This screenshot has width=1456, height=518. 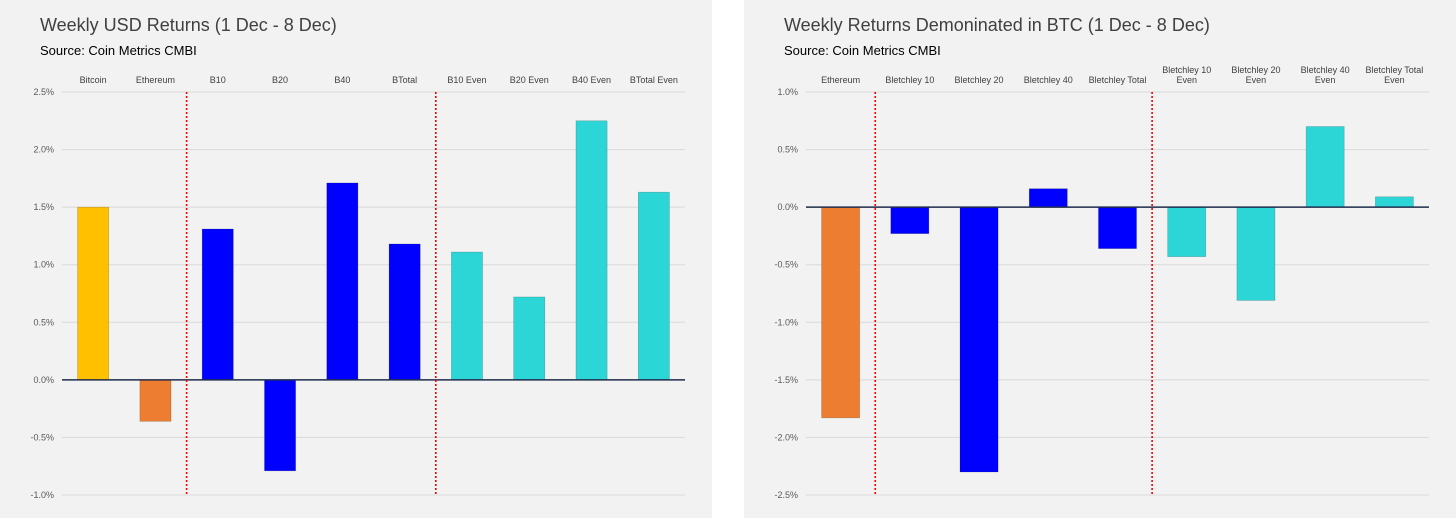 What do you see at coordinates (93, 293) in the screenshot?
I see `bar-bitcoin` at bounding box center [93, 293].